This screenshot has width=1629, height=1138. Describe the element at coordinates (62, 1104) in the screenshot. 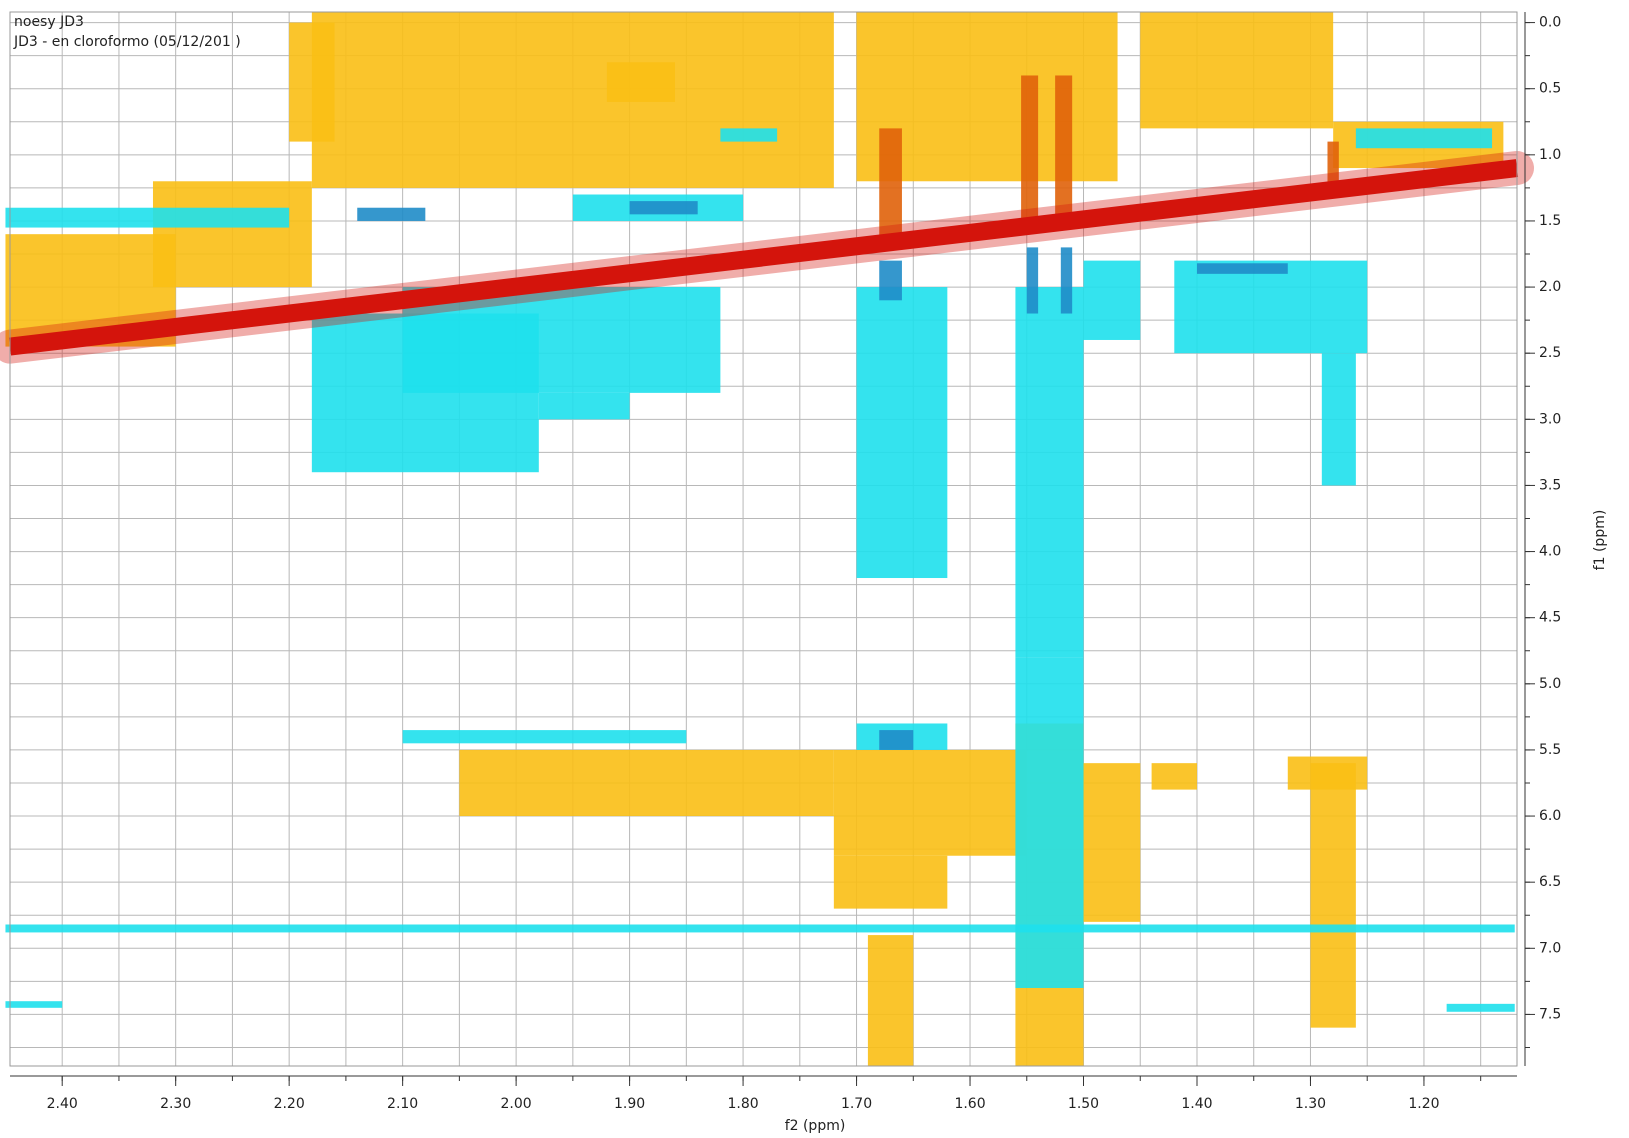

I see `x-tick-label: 2.40` at that location.